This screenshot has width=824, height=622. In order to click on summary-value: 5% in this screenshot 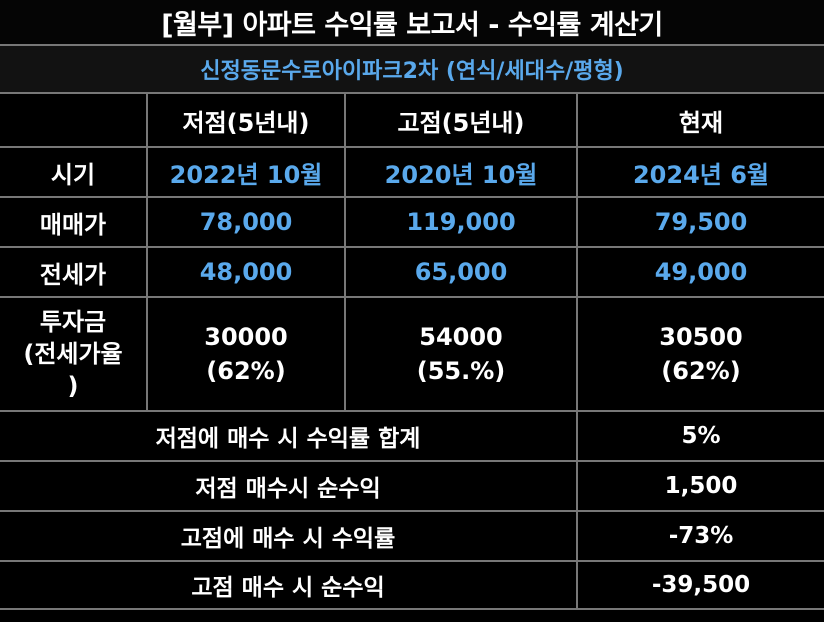, I will do `click(701, 436)`.